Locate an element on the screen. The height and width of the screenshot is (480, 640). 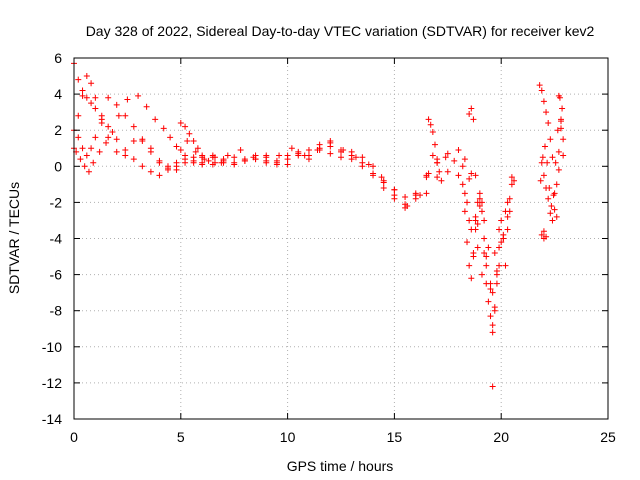
y-tick-label: -12 is located at coordinates (52, 383).